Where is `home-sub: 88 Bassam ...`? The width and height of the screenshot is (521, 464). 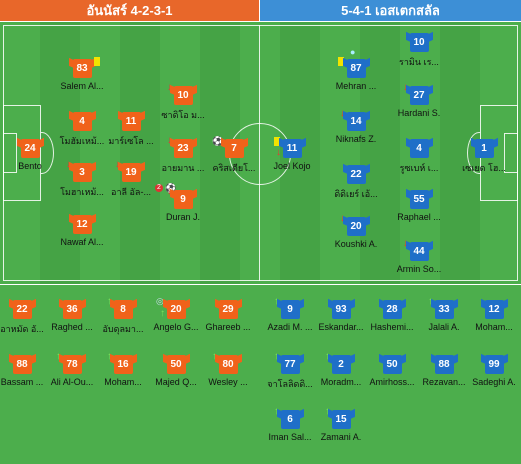 home-sub: 88 Bassam ... is located at coordinates (31, 371).